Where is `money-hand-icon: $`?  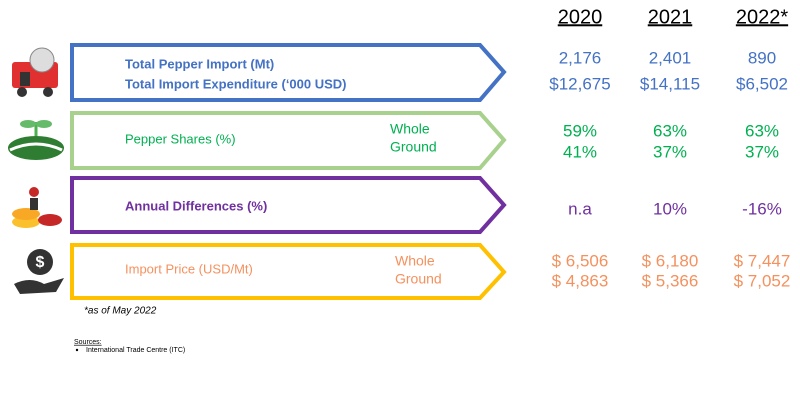 money-hand-icon: $ is located at coordinates (39, 271).